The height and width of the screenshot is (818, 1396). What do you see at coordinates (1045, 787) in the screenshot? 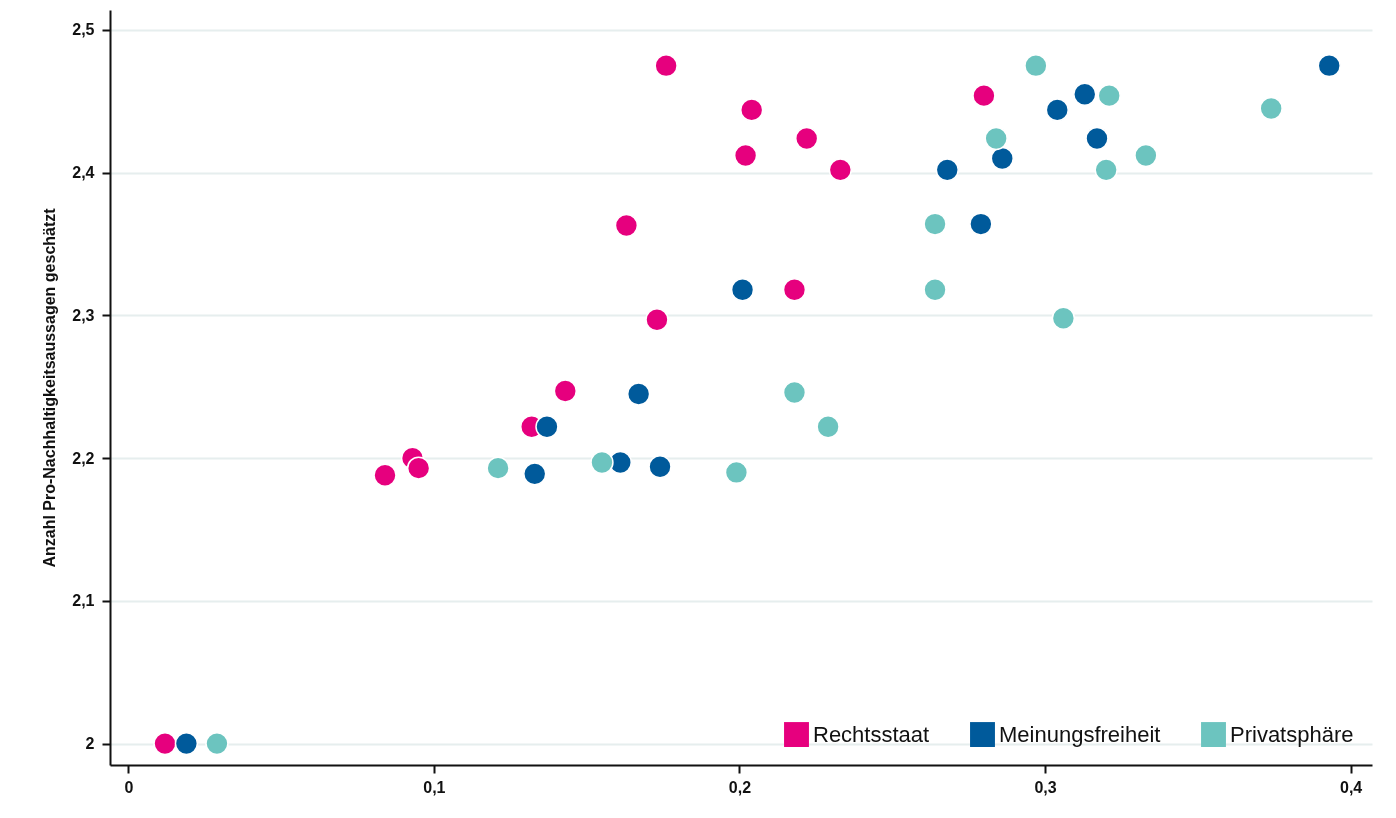
I see `x-tick-label: 0,3` at bounding box center [1045, 787].